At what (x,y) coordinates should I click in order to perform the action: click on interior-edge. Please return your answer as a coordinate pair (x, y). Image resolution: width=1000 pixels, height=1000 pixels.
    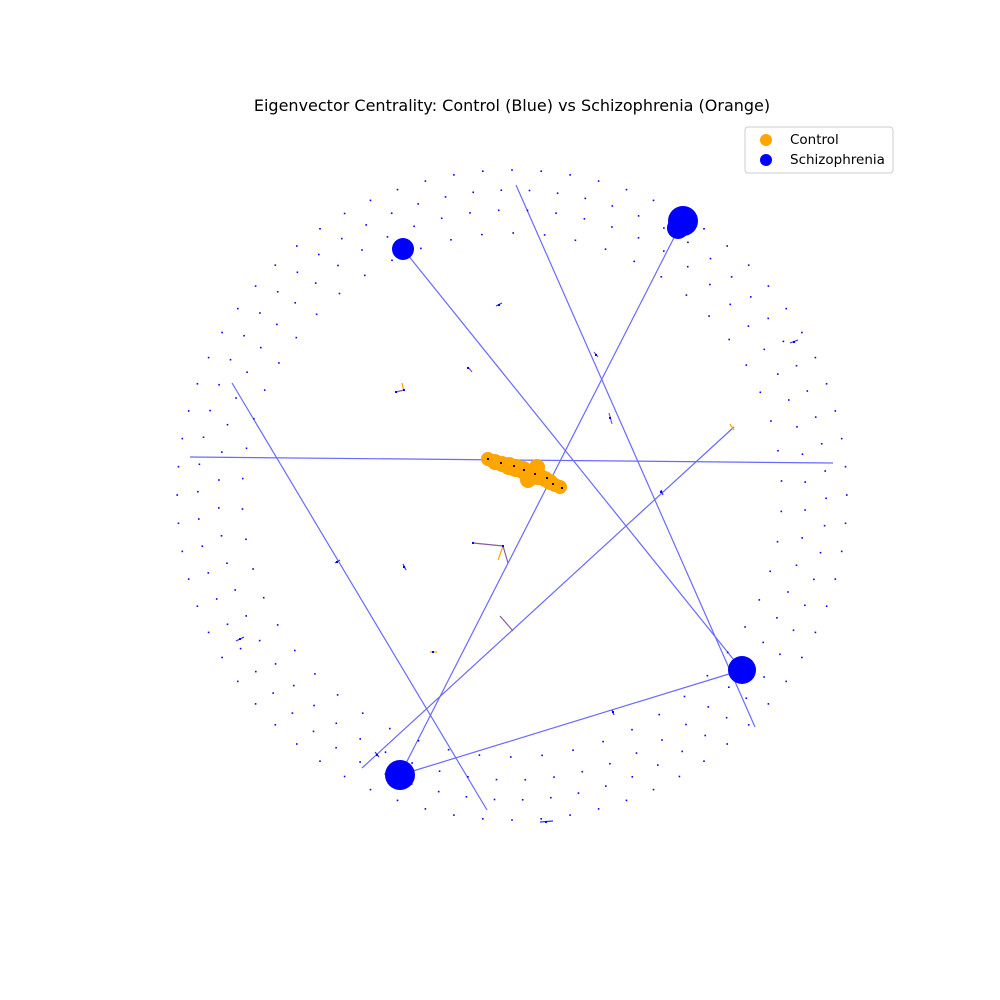
    Looking at the image, I should click on (500, 553).